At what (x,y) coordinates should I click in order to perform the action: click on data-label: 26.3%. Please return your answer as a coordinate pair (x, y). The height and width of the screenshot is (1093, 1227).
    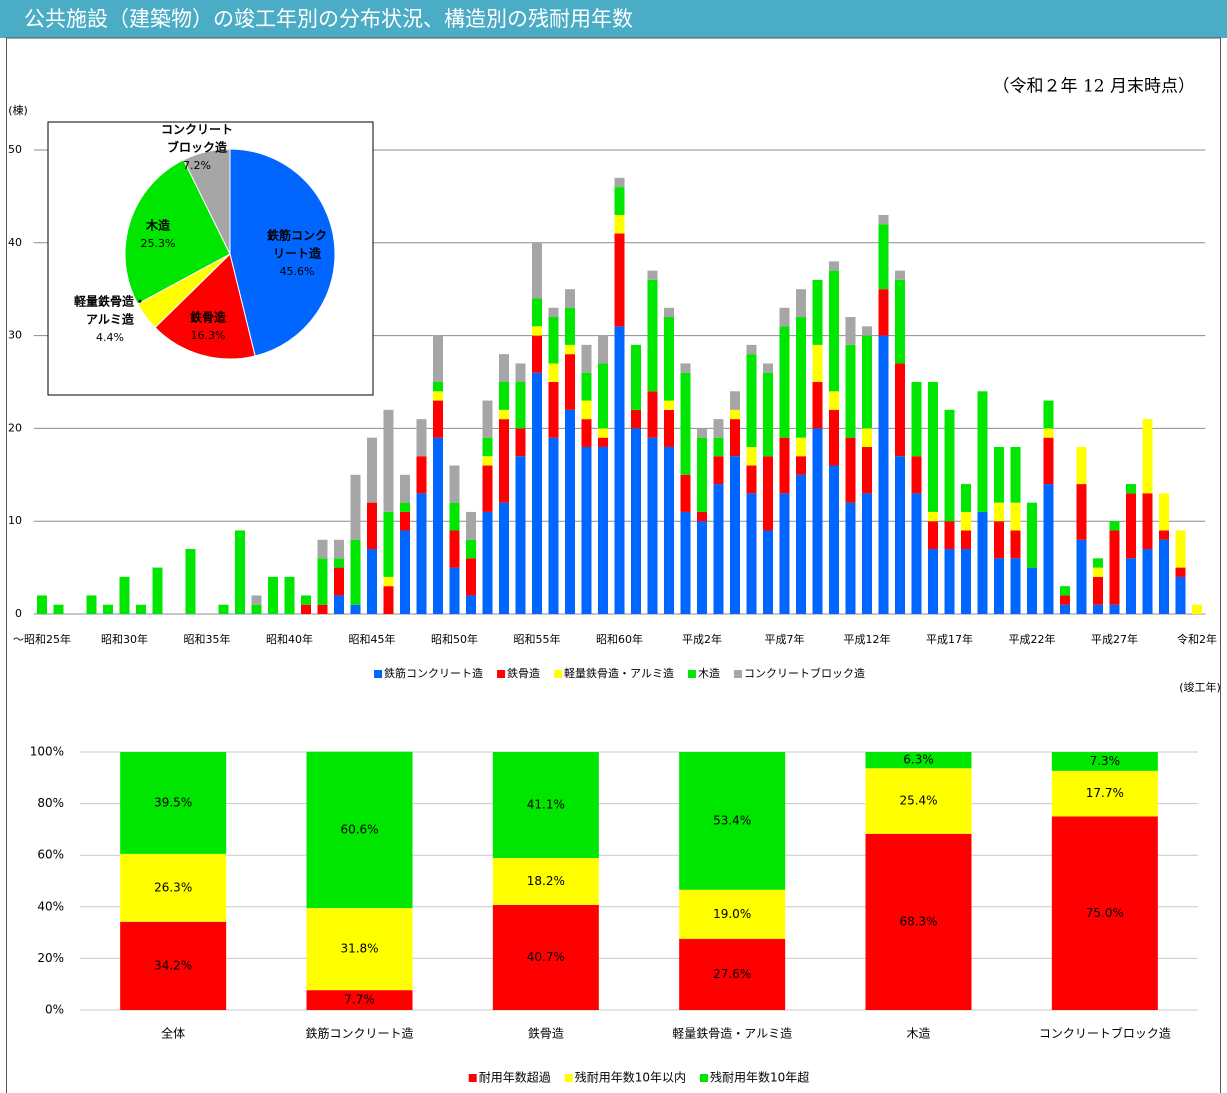
    Looking at the image, I should click on (173, 887).